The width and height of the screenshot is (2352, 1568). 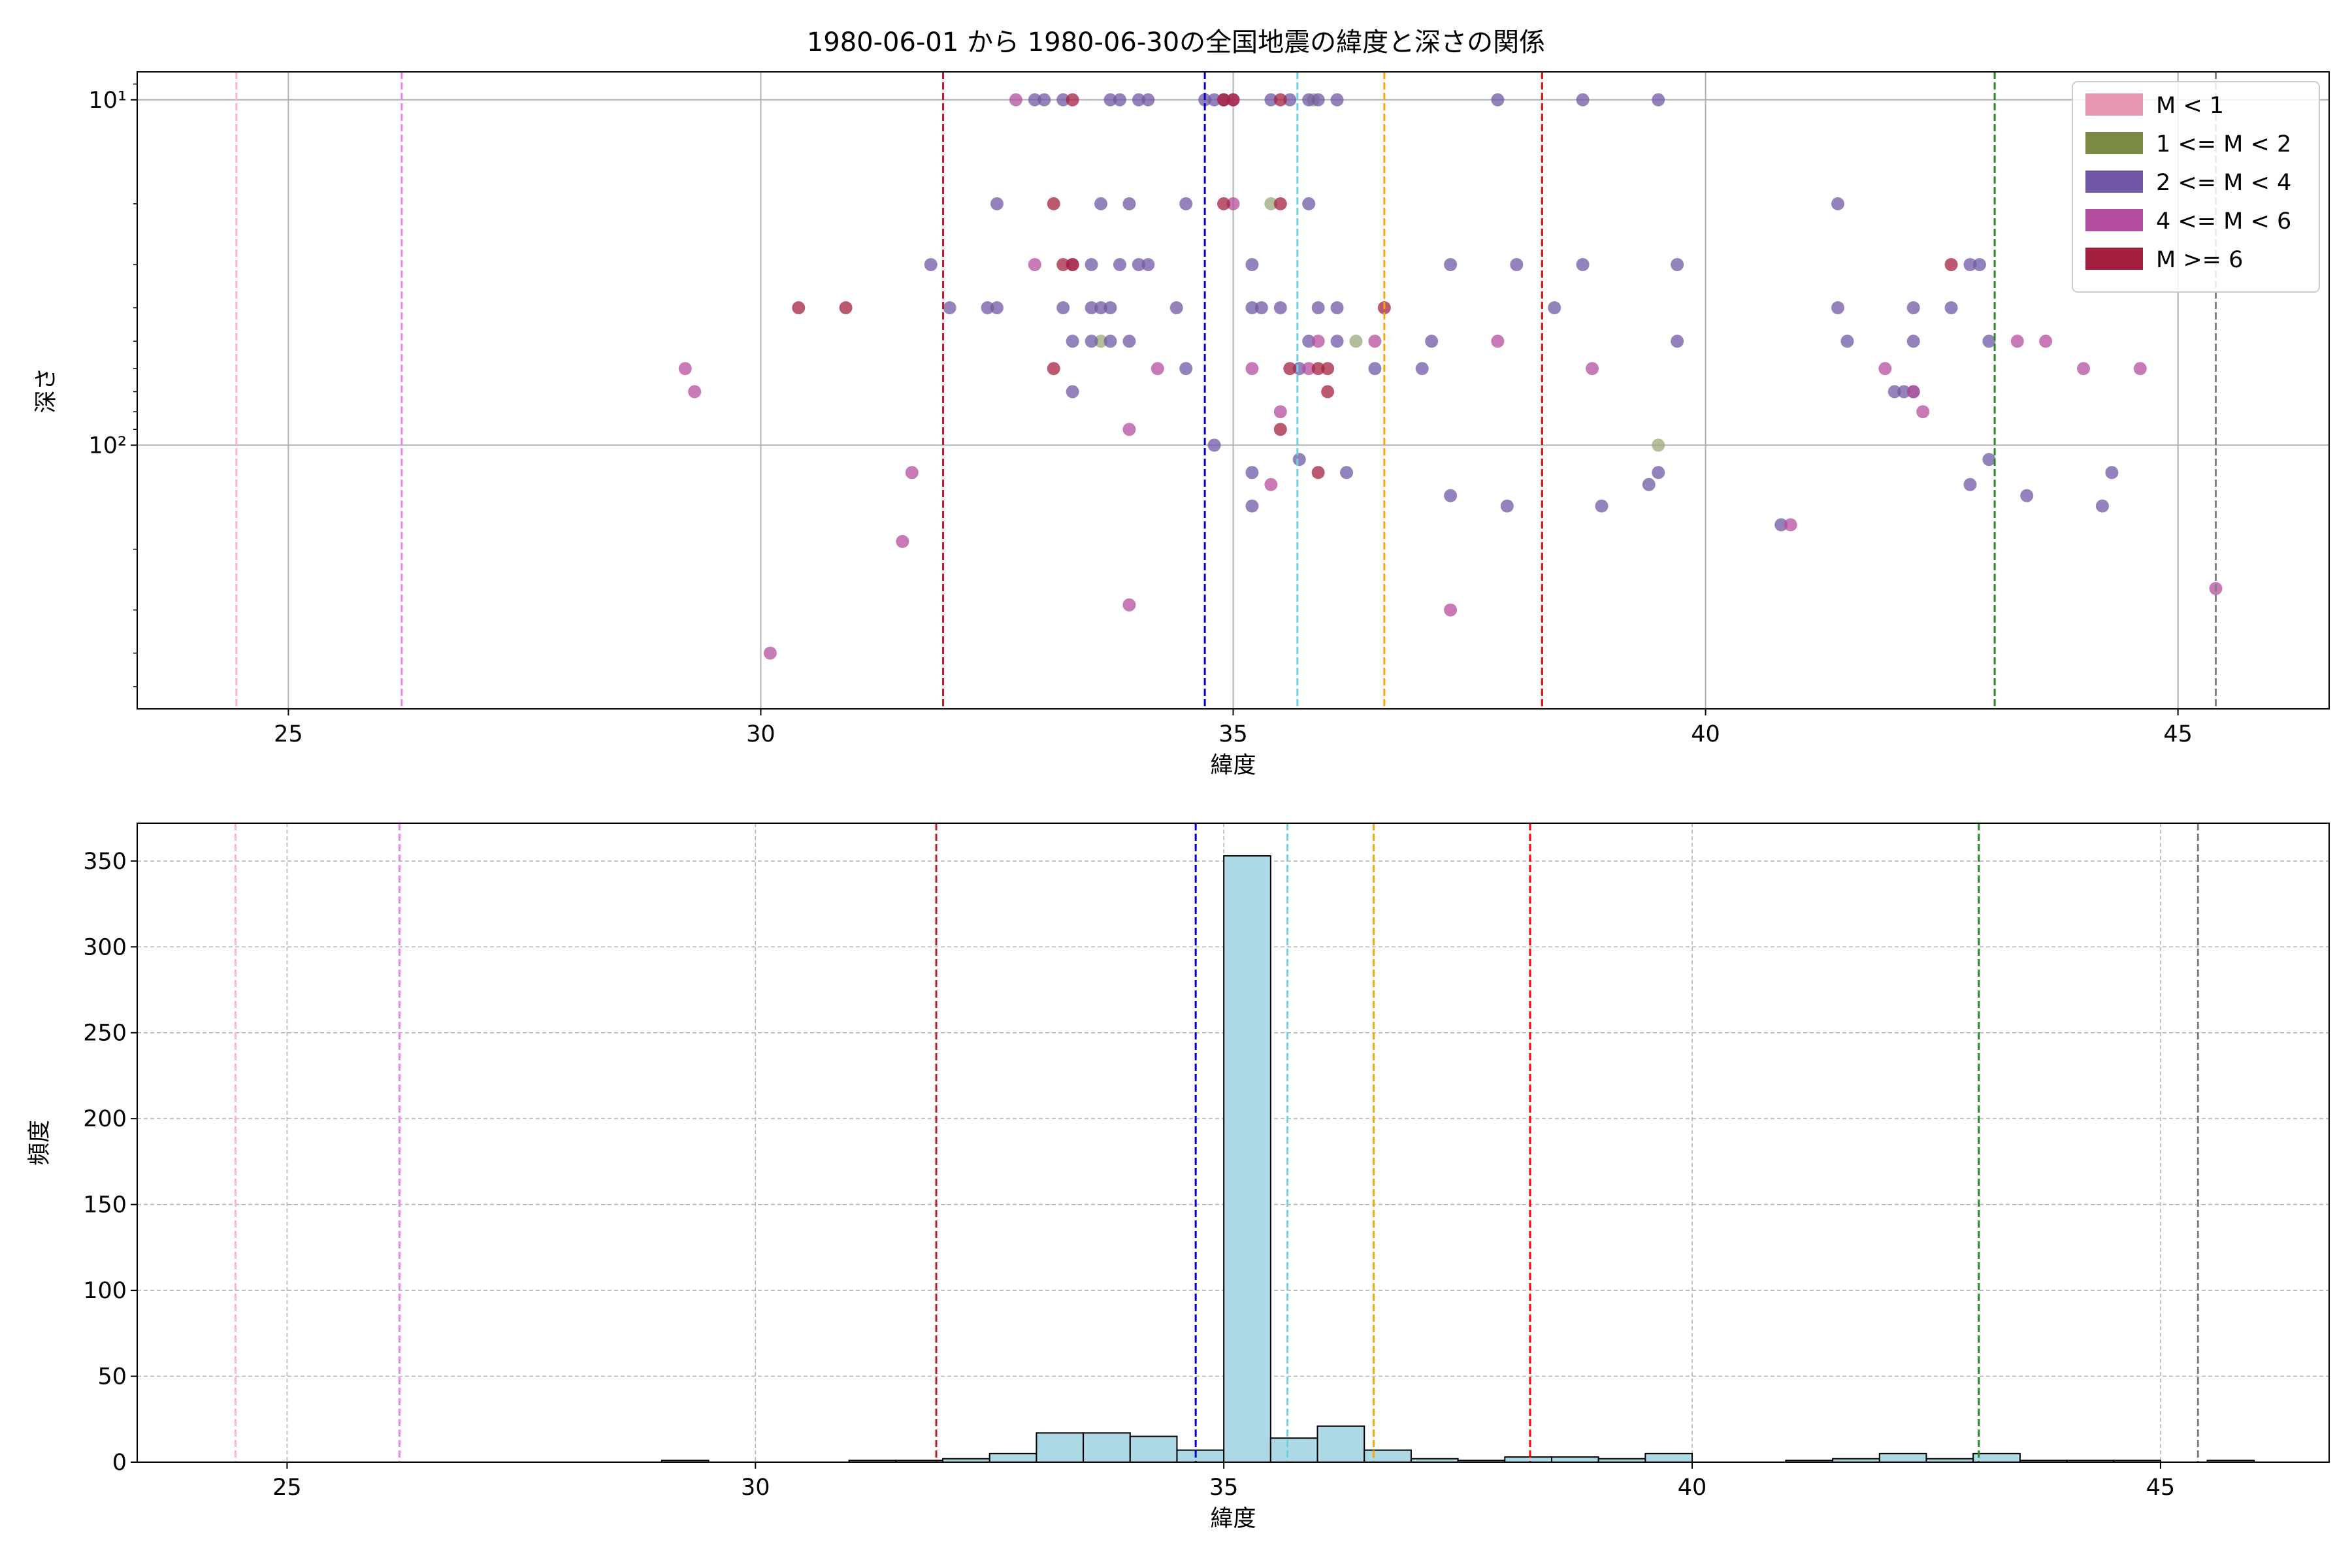 I want to click on scatter-y-tick-label: 10², so click(x=107, y=446).